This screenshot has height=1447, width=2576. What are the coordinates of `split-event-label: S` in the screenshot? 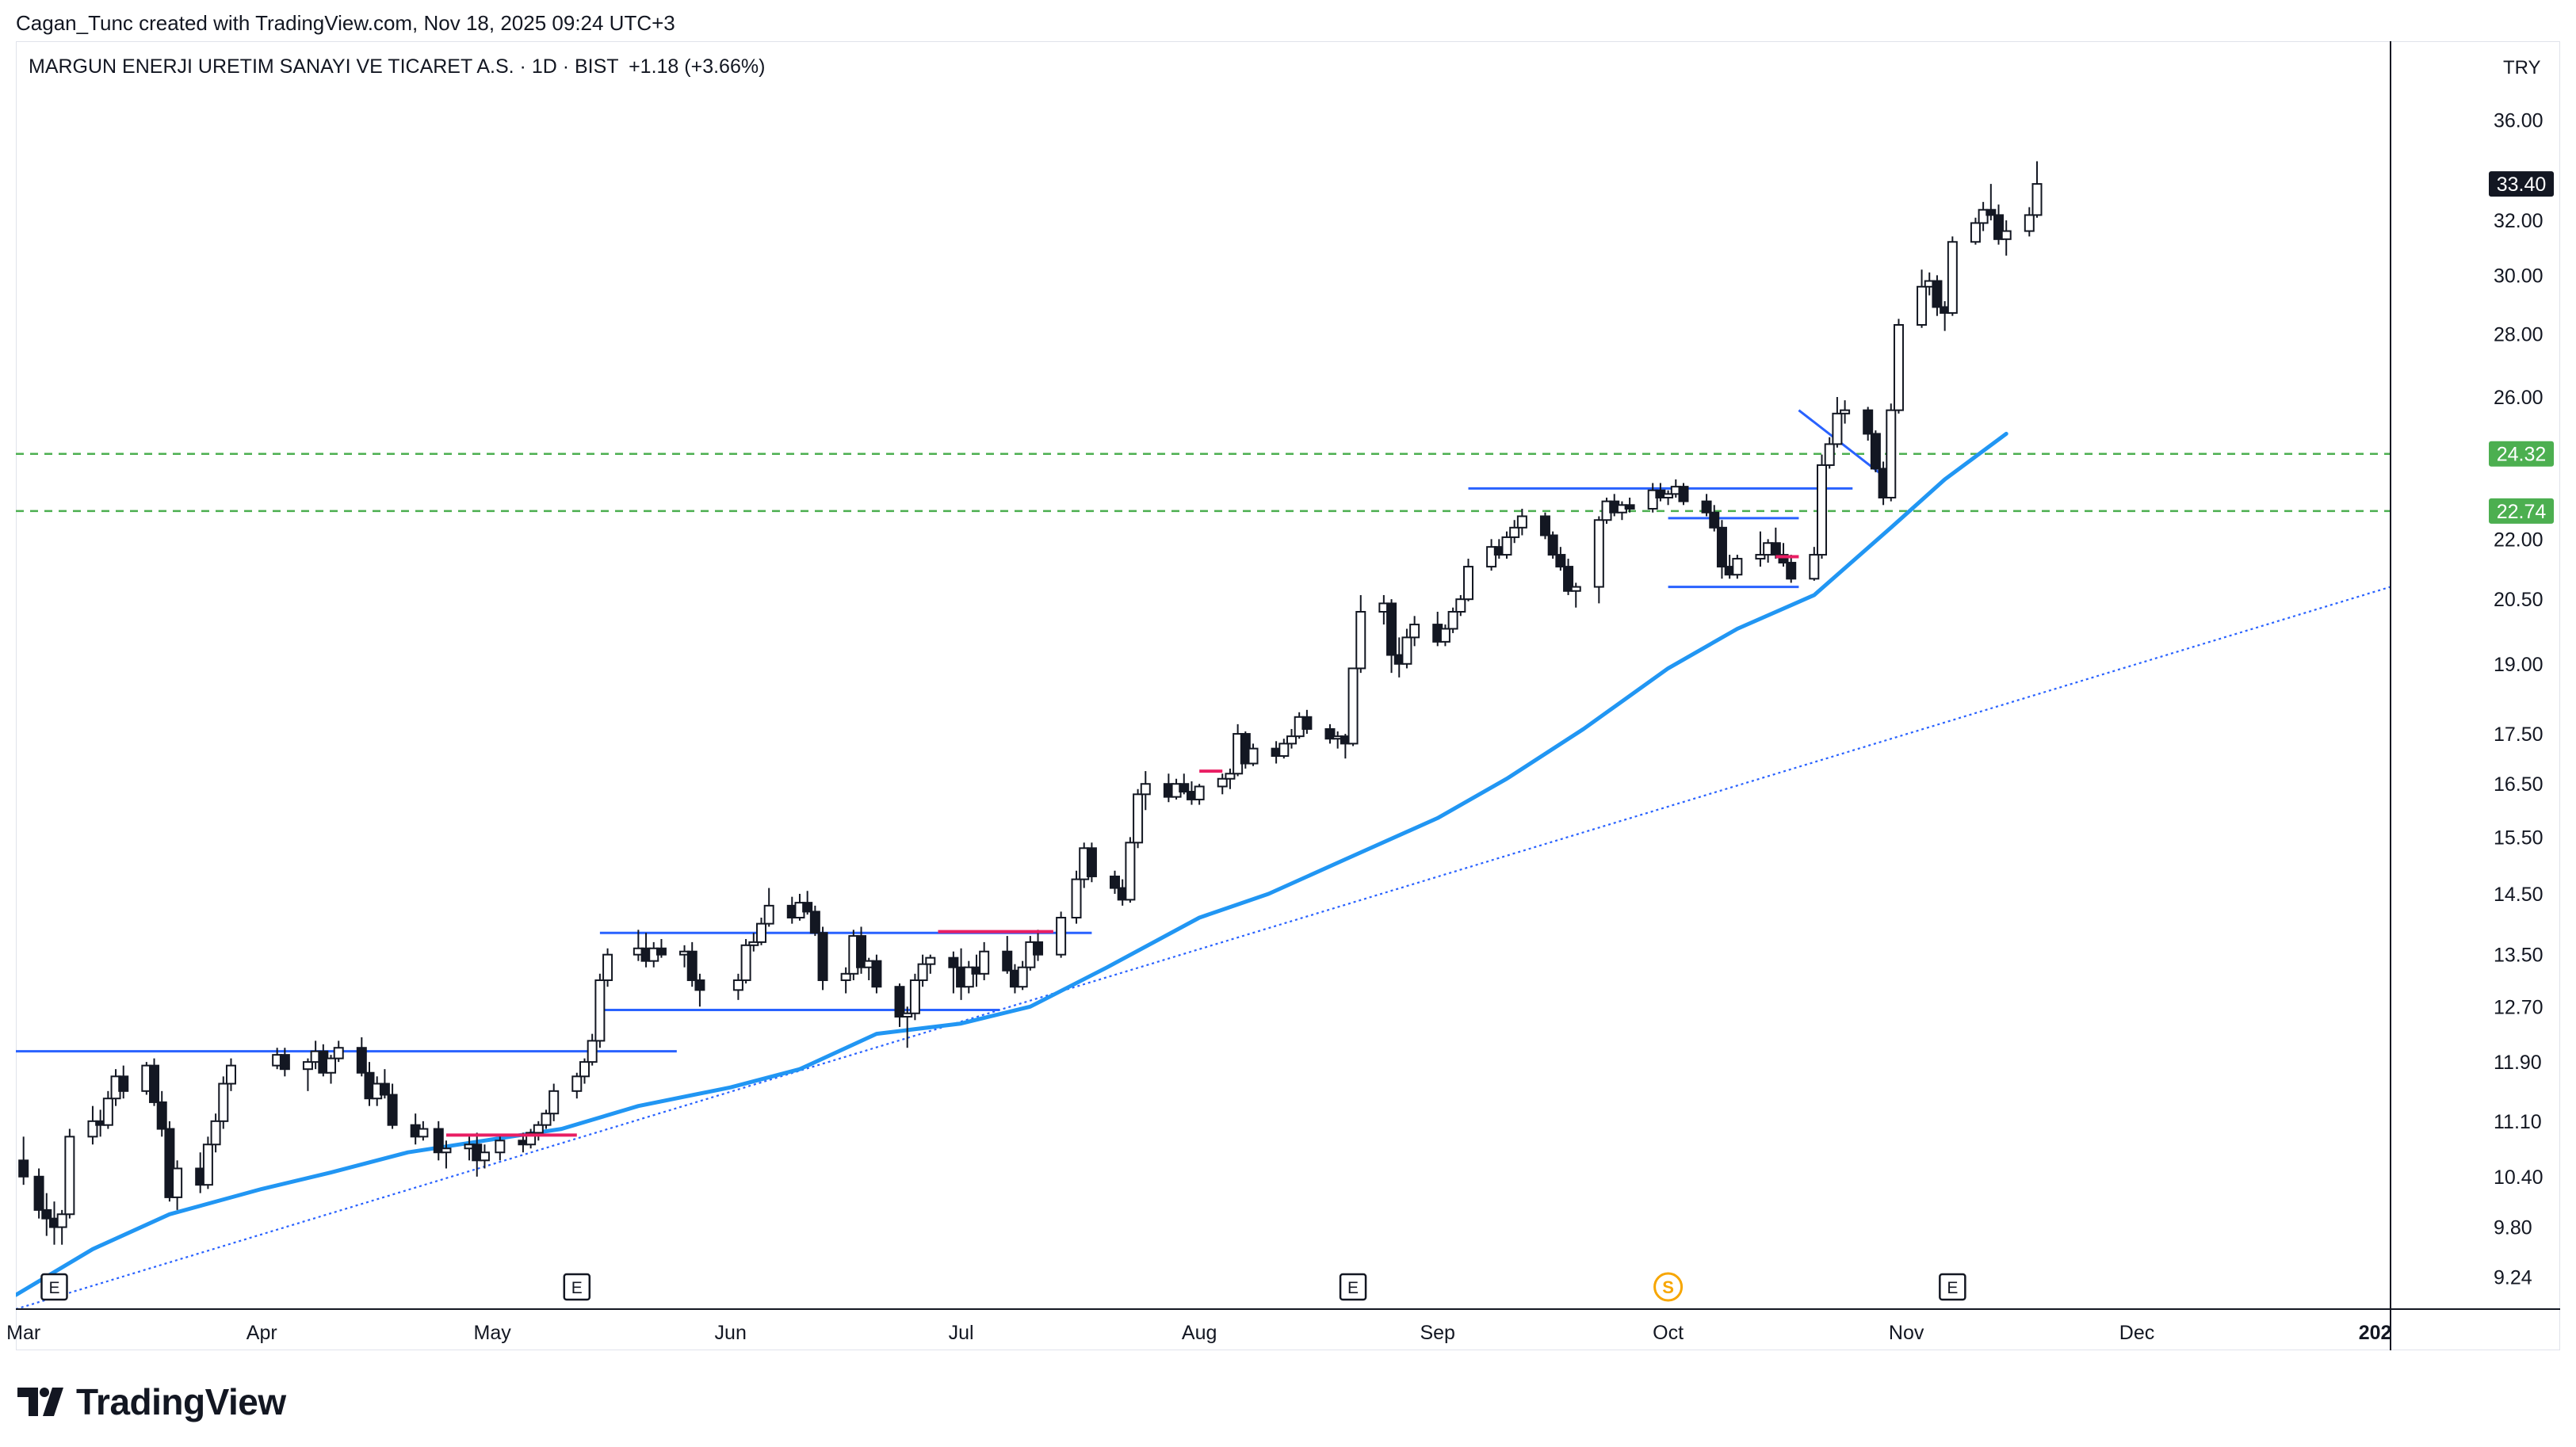 It's located at (1668, 1287).